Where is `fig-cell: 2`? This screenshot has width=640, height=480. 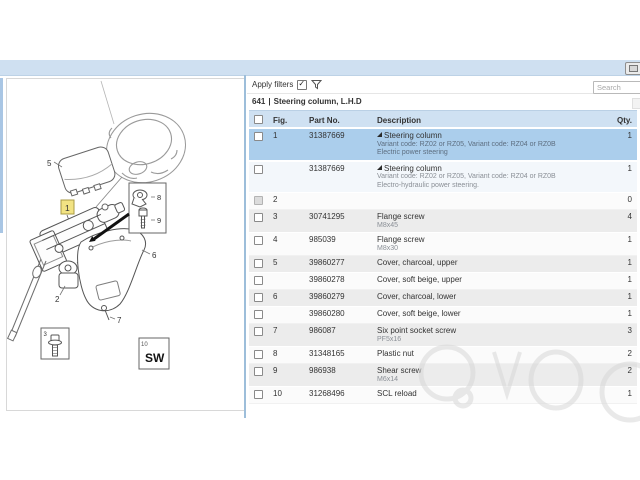
fig-cell: 2 is located at coordinates (275, 199).